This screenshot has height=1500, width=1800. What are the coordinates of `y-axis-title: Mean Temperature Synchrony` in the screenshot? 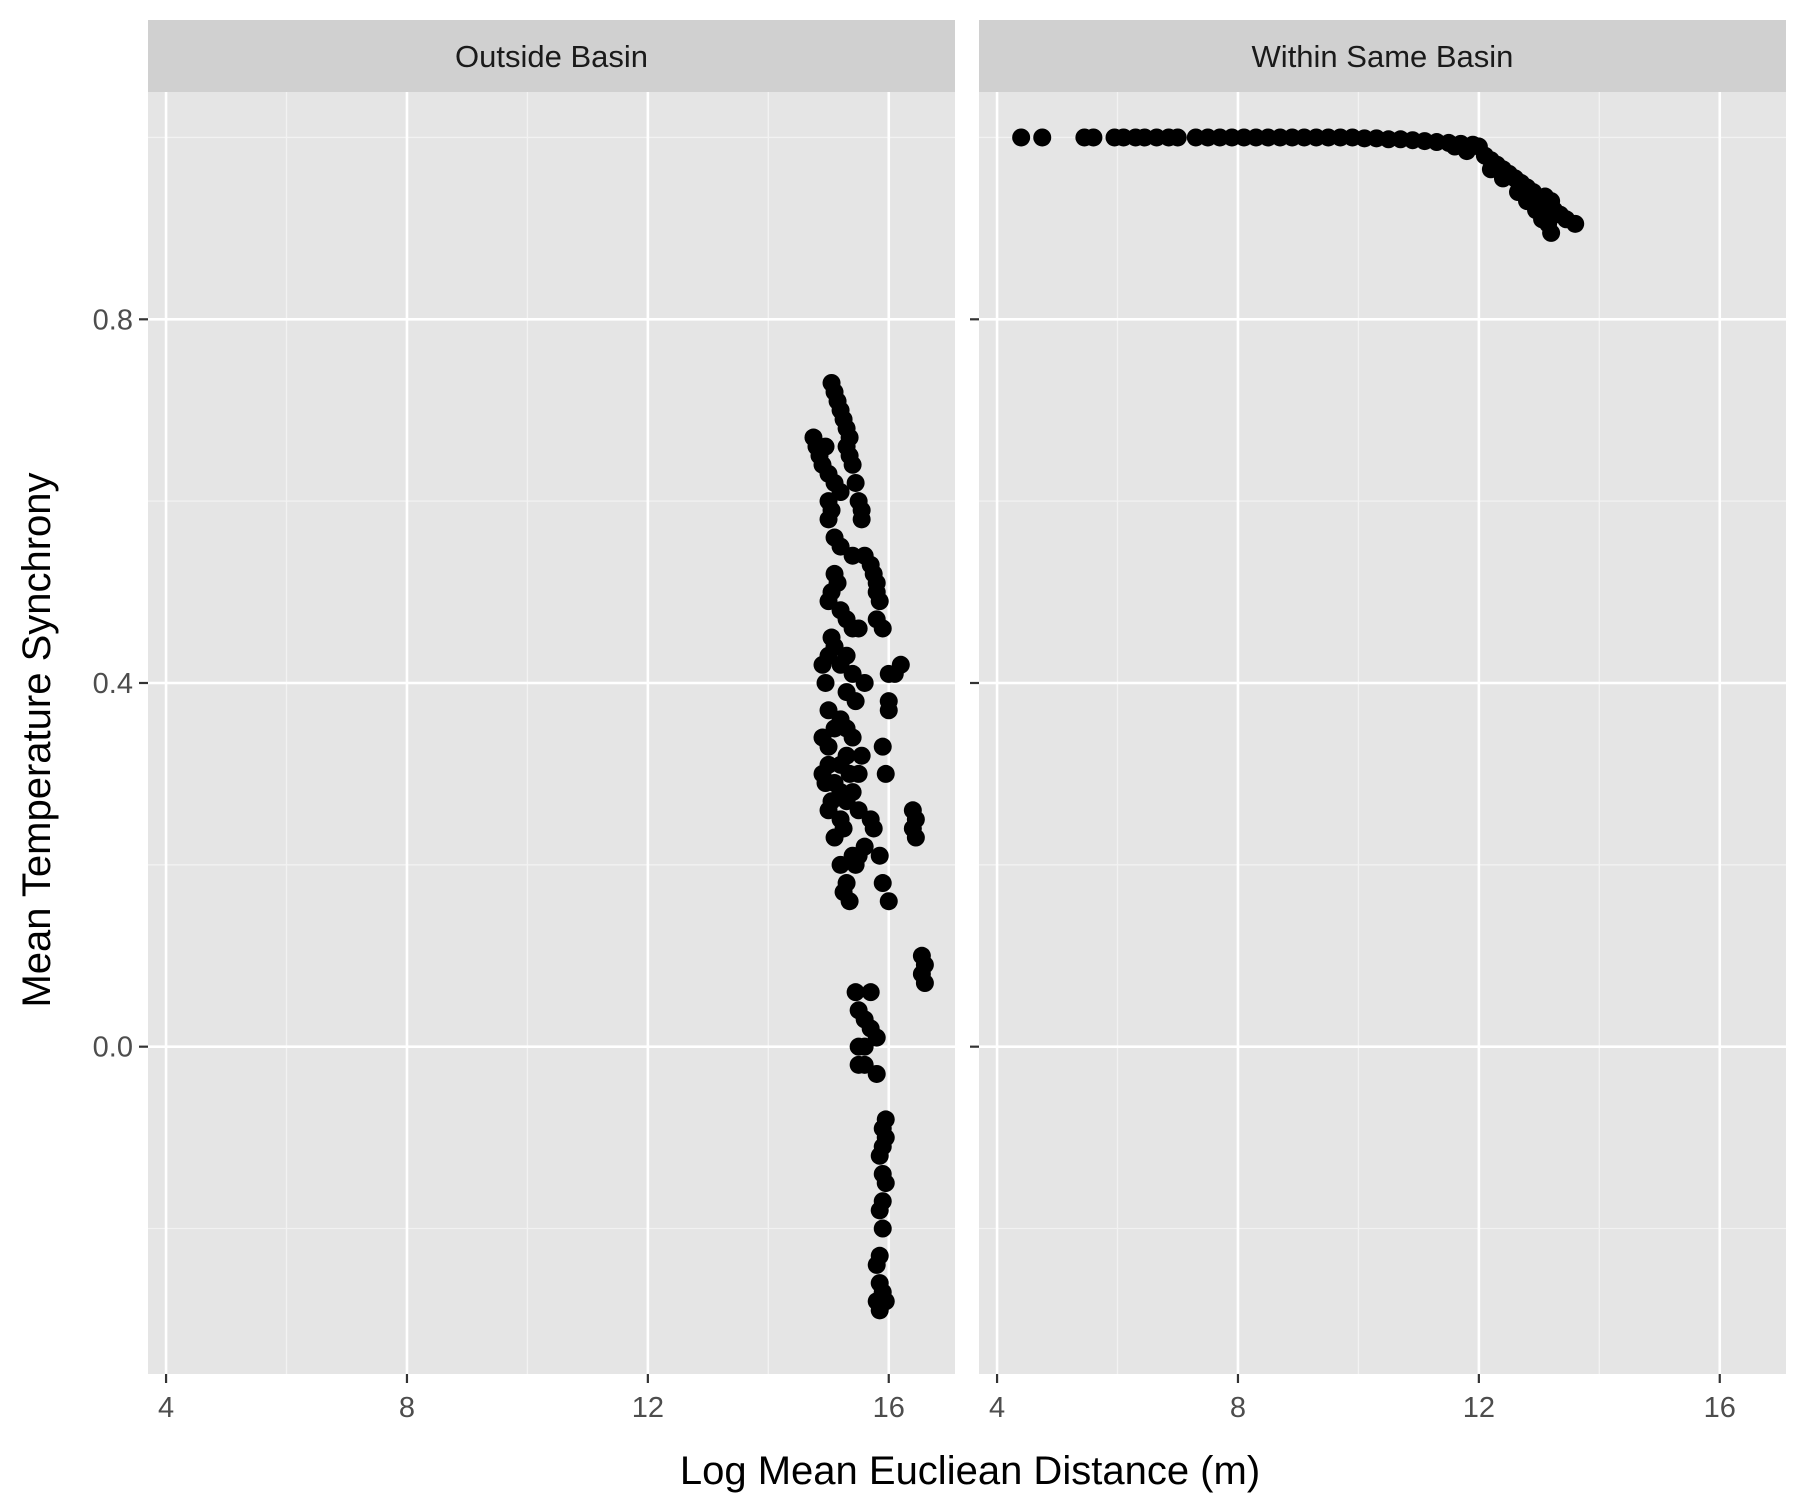 It's located at (37, 739).